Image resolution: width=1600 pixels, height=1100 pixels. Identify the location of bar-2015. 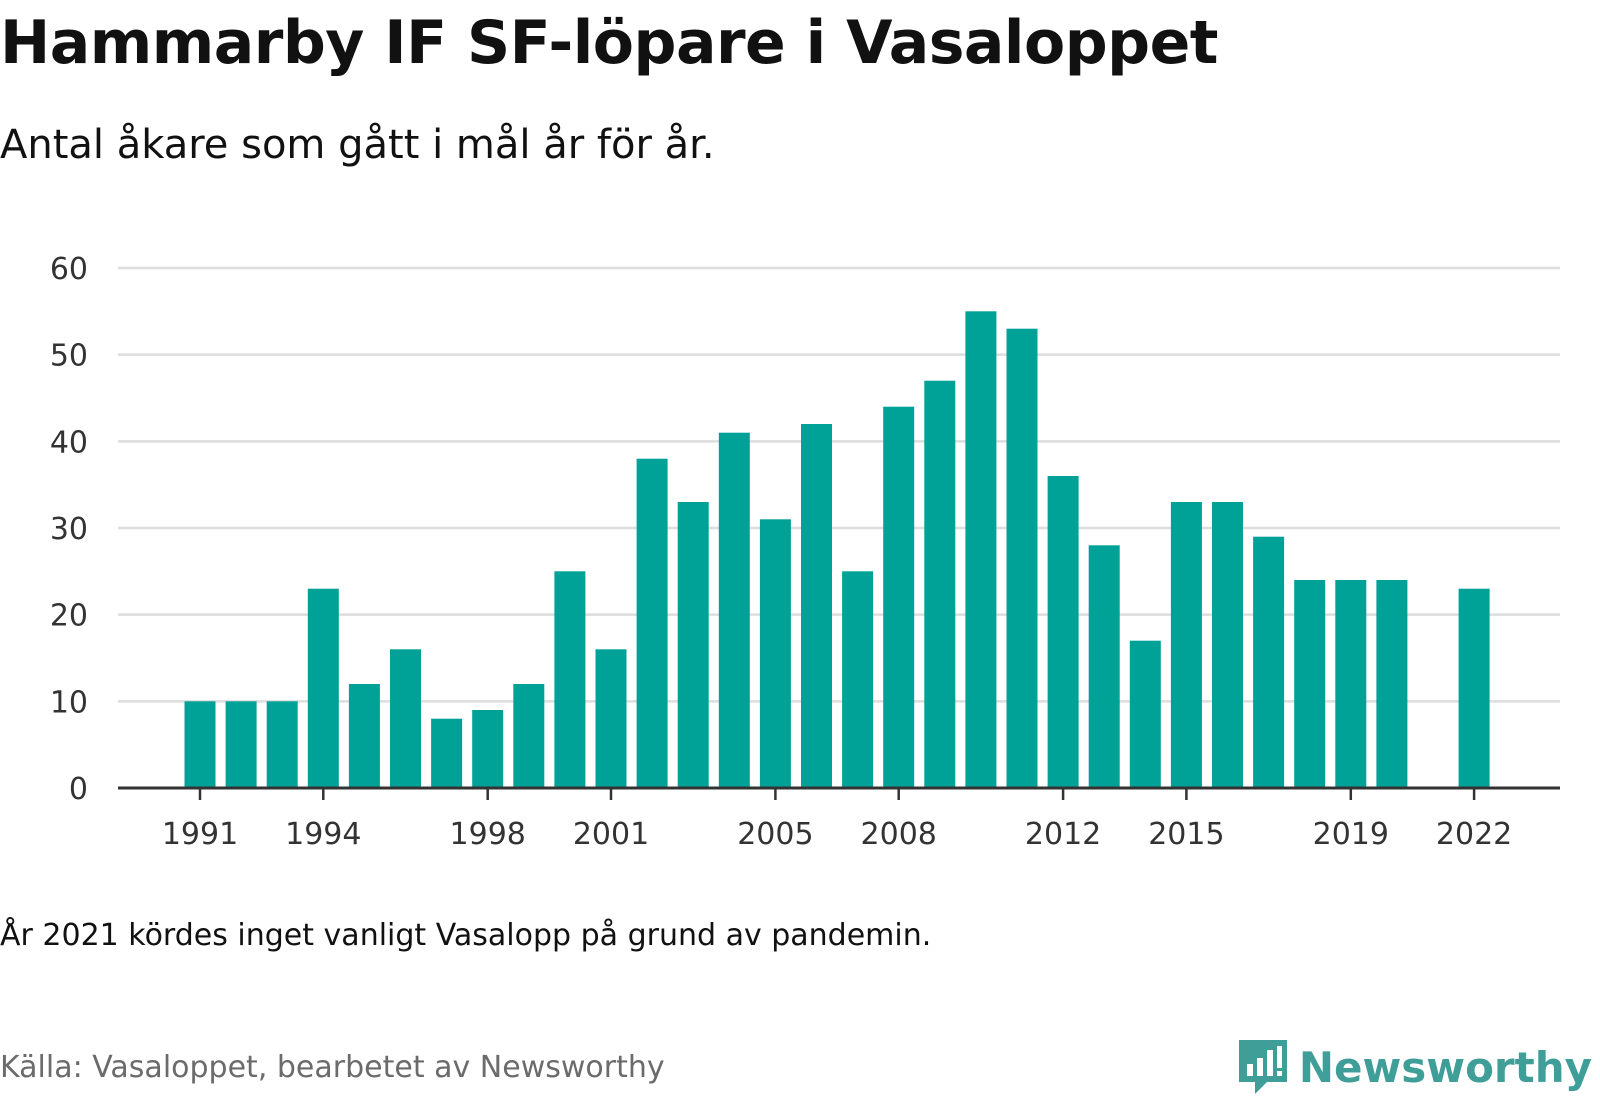
(1186, 645).